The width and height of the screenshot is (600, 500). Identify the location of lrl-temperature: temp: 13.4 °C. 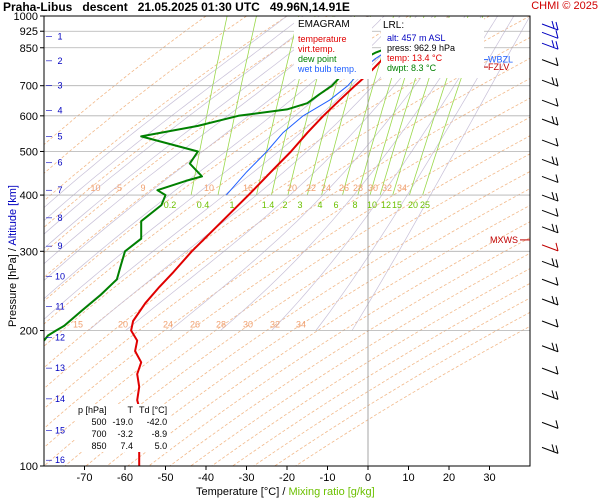
(415, 58).